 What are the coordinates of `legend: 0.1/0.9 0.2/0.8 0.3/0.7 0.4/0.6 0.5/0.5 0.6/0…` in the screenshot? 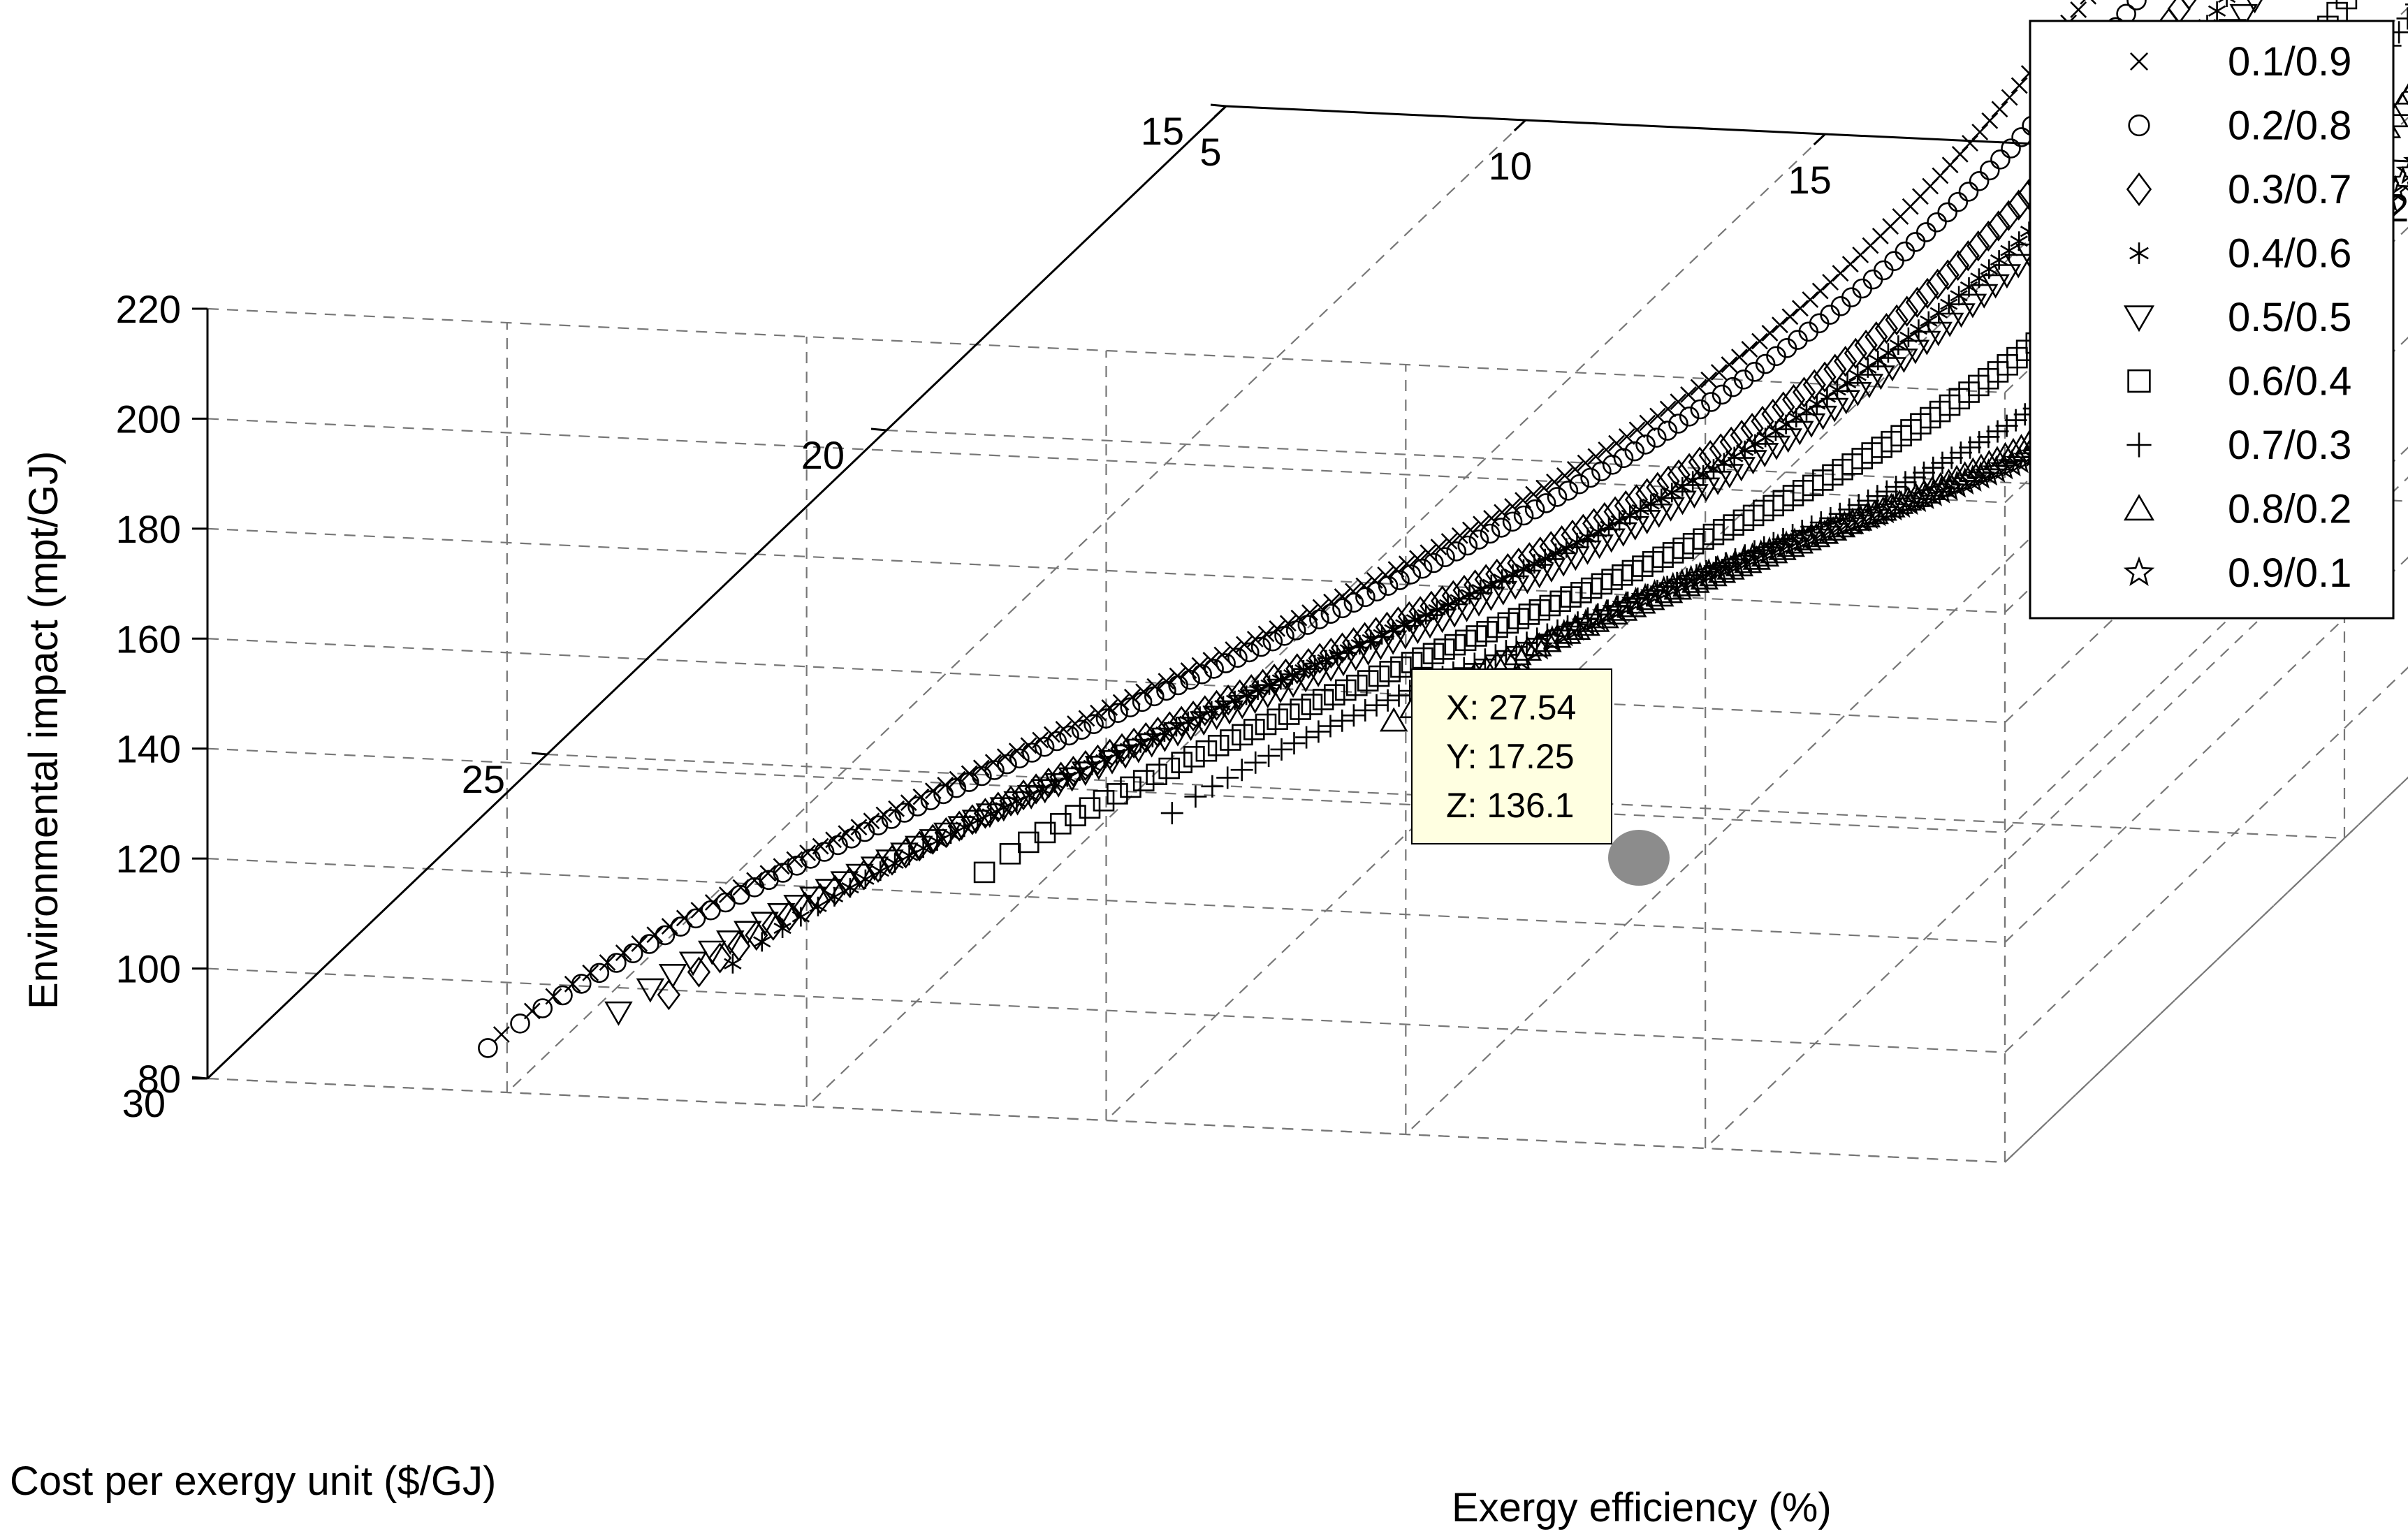 It's located at (2212, 320).